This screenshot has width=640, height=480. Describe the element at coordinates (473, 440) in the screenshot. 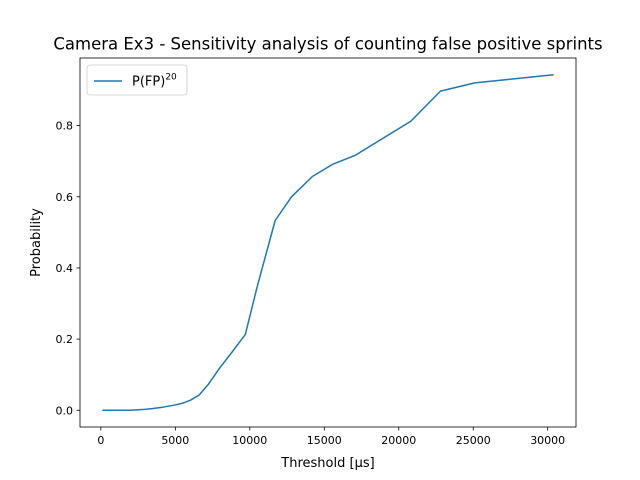

I see `x-tick-label: 25000` at that location.